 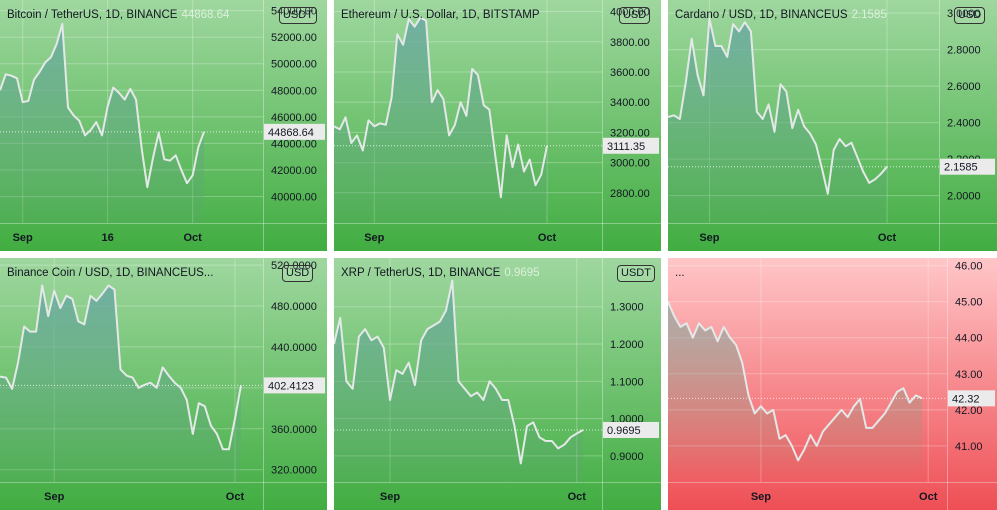 What do you see at coordinates (969, 411) in the screenshot?
I see `y-tick-label: 42.00` at bounding box center [969, 411].